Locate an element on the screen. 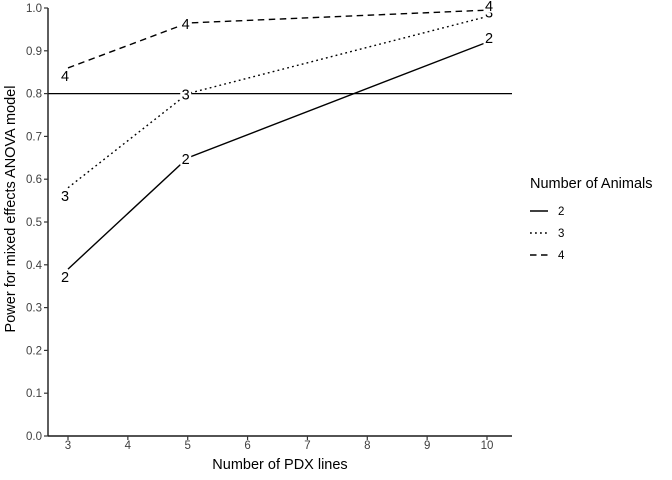 The height and width of the screenshot is (480, 672). y-axis-title: Power for mixed effects ANOVA model is located at coordinates (11, 209).